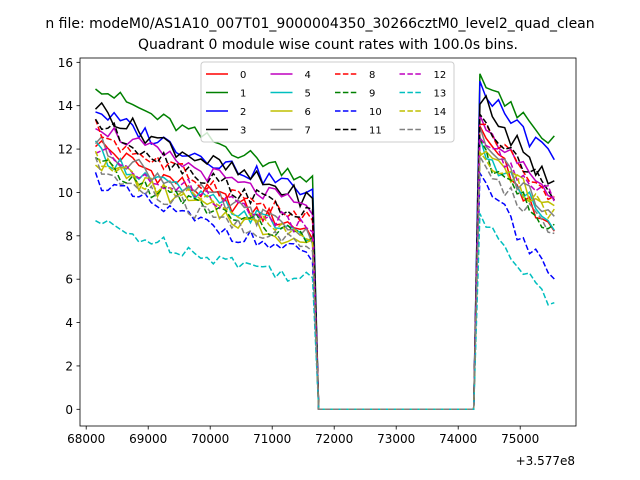 This screenshot has height=480, width=640. Describe the element at coordinates (210, 439) in the screenshot. I see `x-tick-label: 70000` at that location.